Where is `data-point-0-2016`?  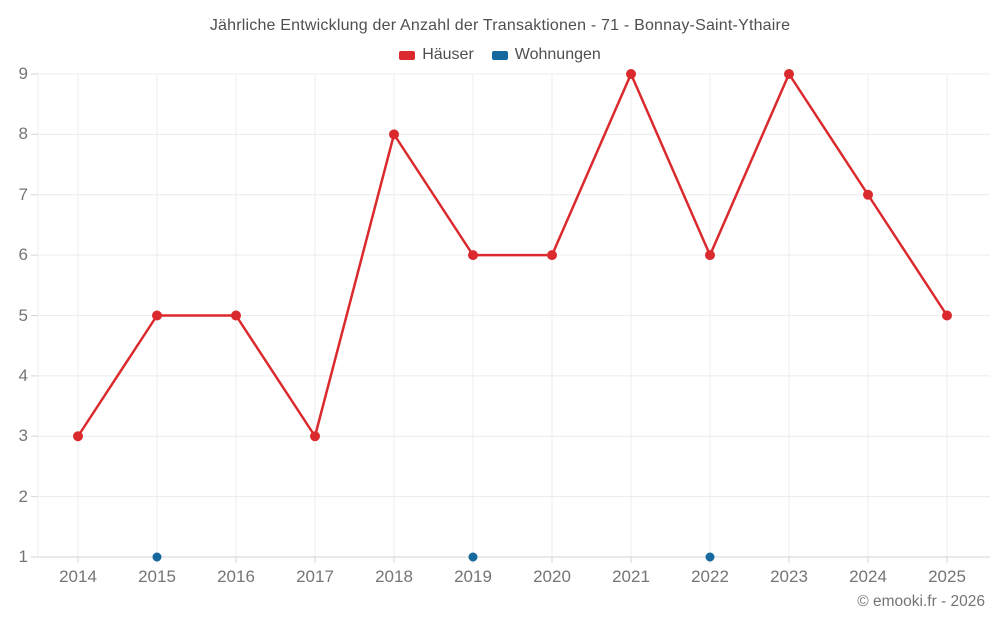
data-point-0-2016 is located at coordinates (236, 315).